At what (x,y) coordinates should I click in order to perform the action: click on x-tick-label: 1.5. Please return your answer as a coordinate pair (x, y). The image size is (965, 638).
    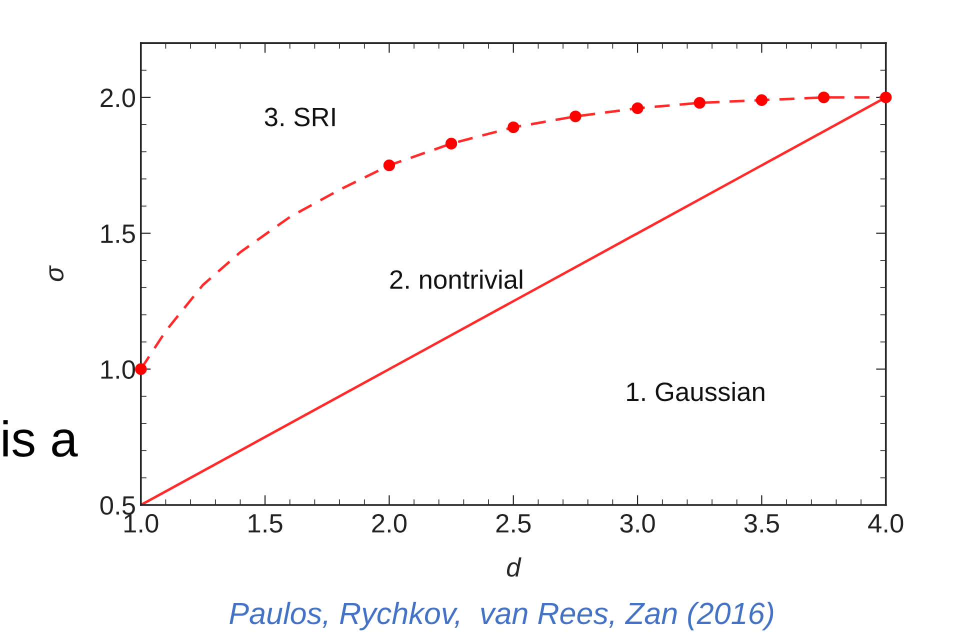
    Looking at the image, I should click on (265, 523).